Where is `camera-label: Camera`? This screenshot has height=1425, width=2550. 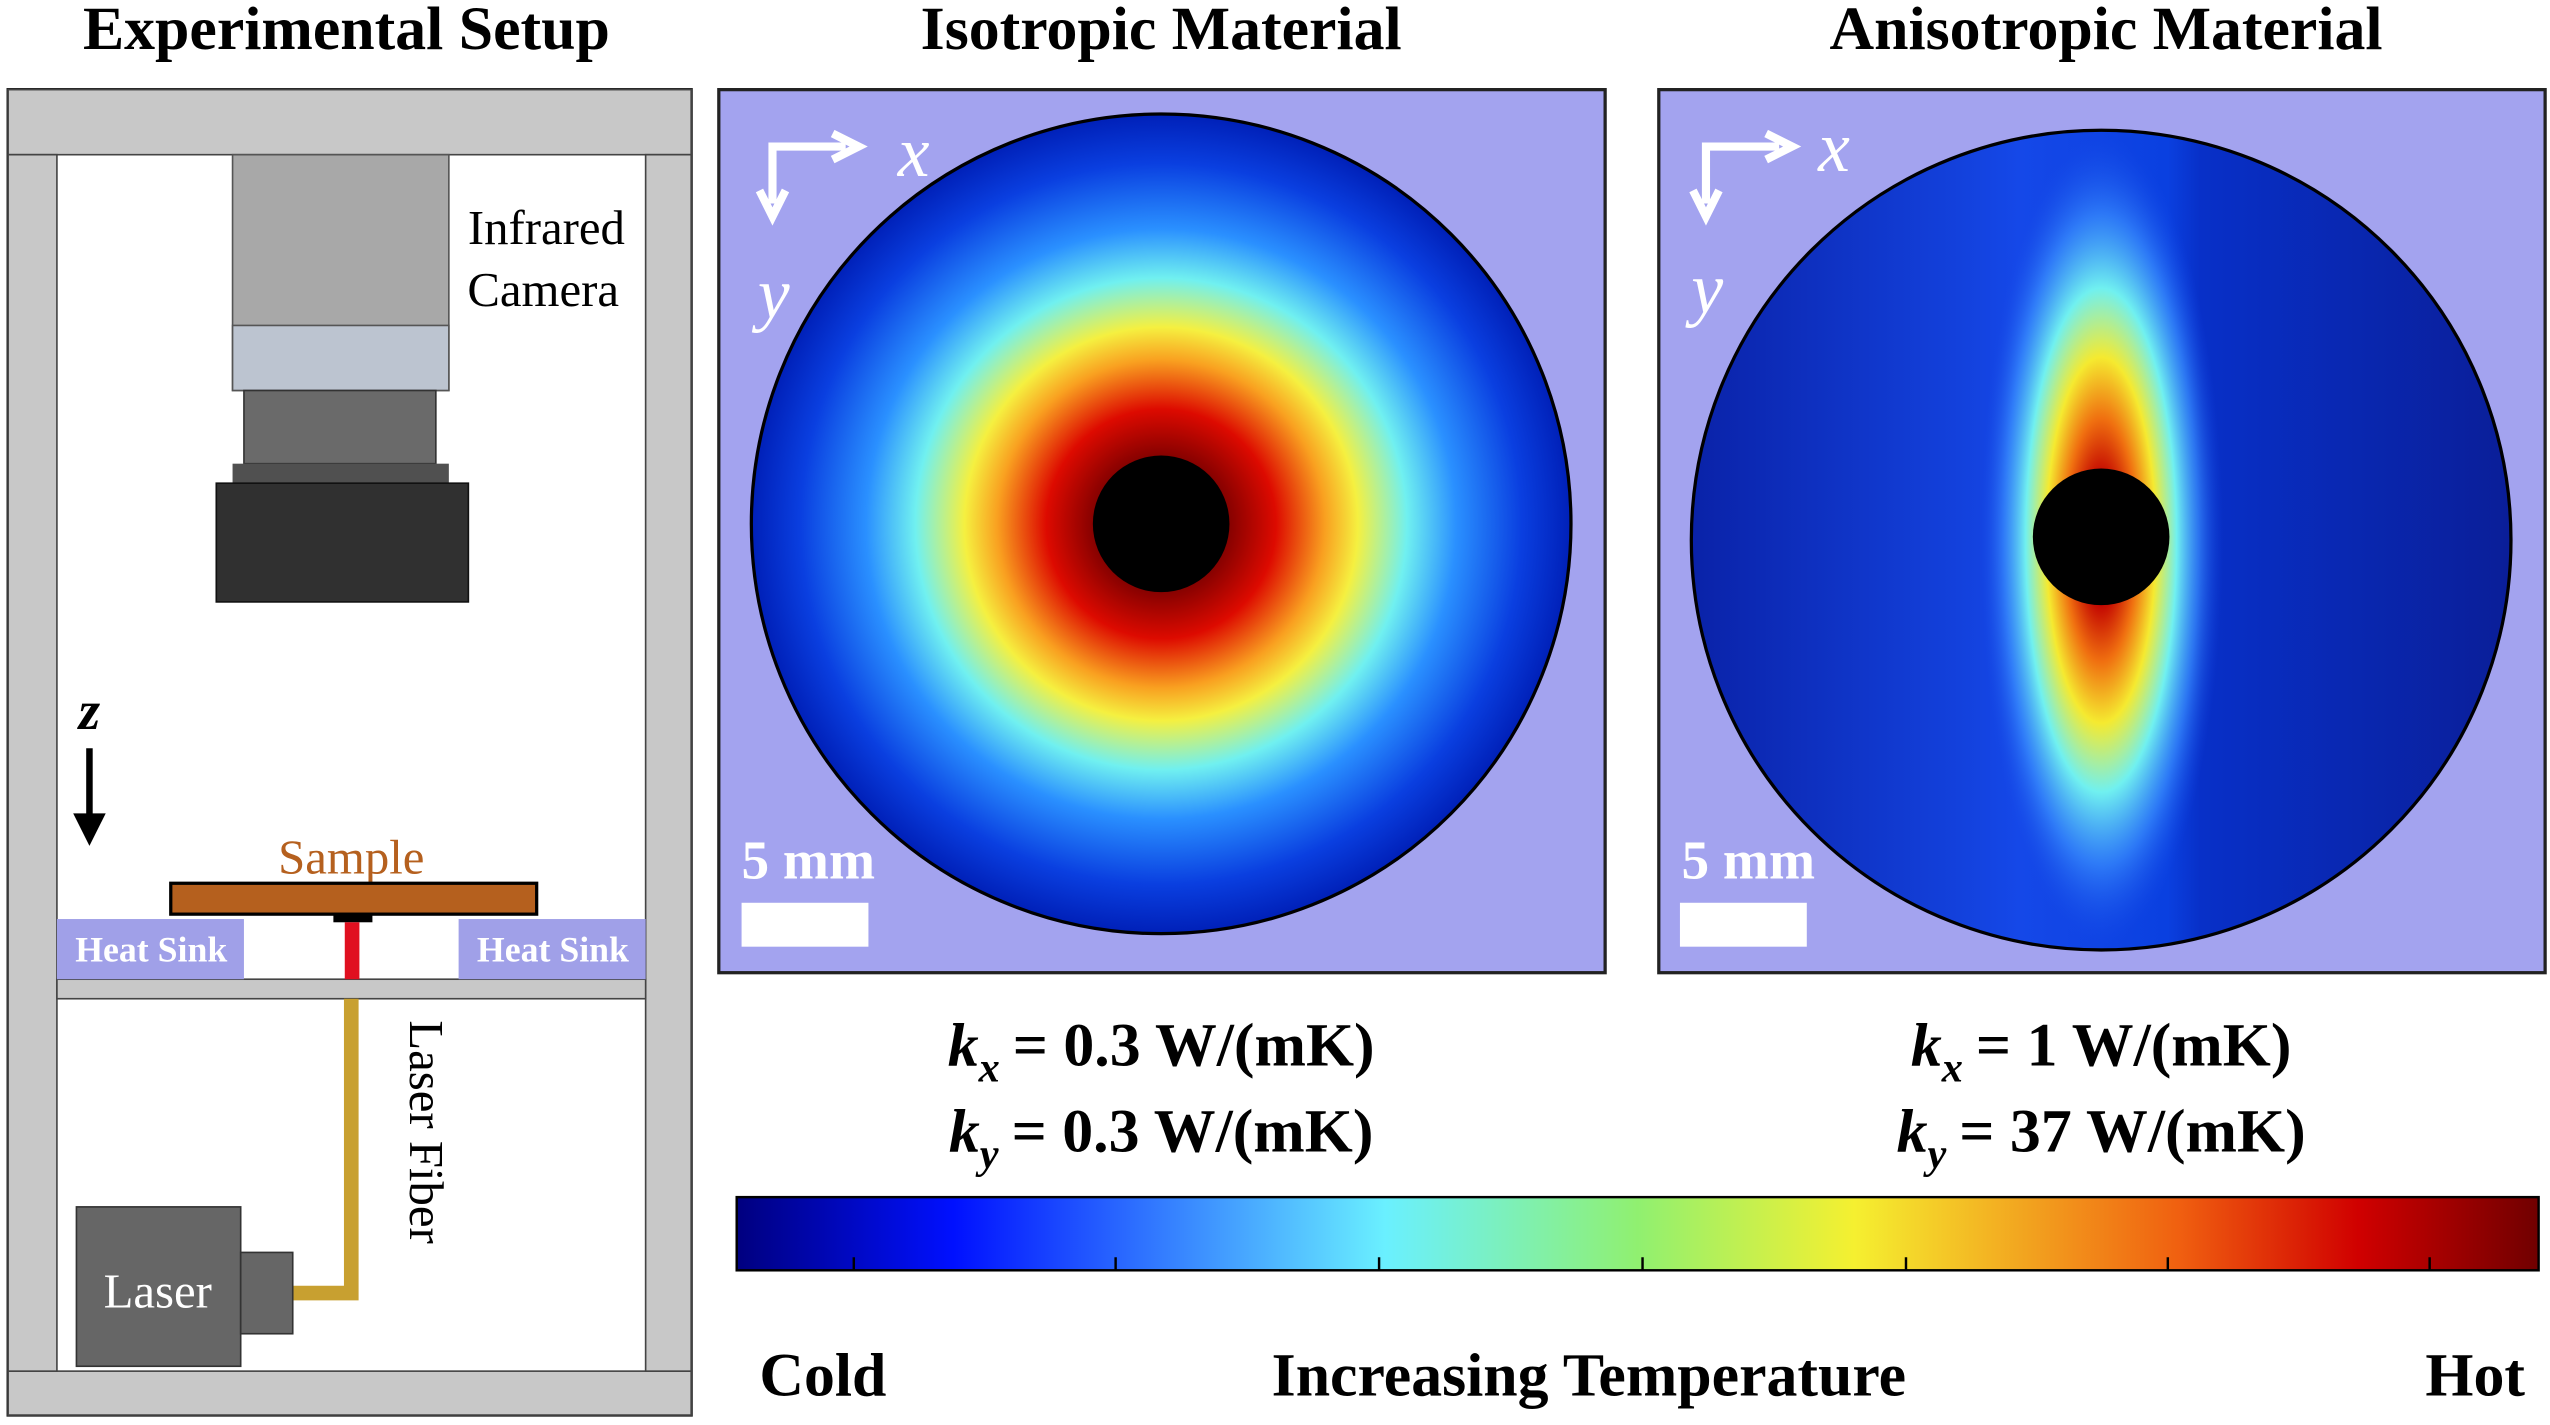 camera-label: Camera is located at coordinates (543, 290).